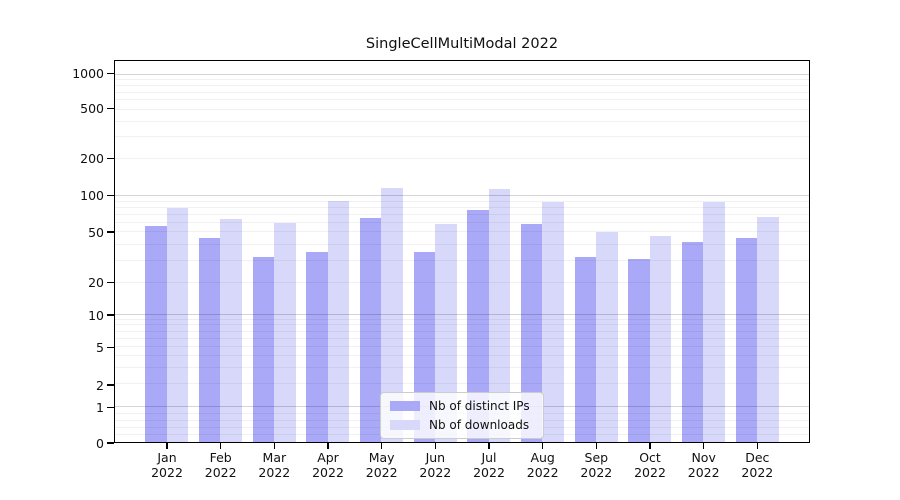  I want to click on x-tick-mark-may, so click(382, 446).